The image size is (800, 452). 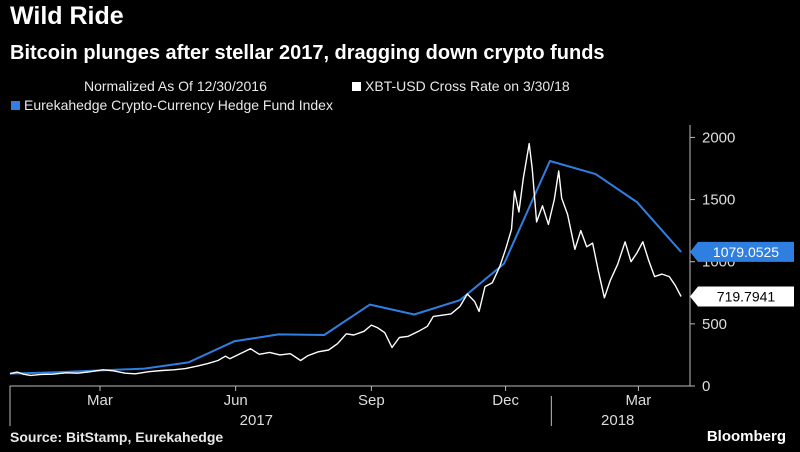 What do you see at coordinates (746, 297) in the screenshot?
I see `last-value-label-xbt: 719.7941` at bounding box center [746, 297].